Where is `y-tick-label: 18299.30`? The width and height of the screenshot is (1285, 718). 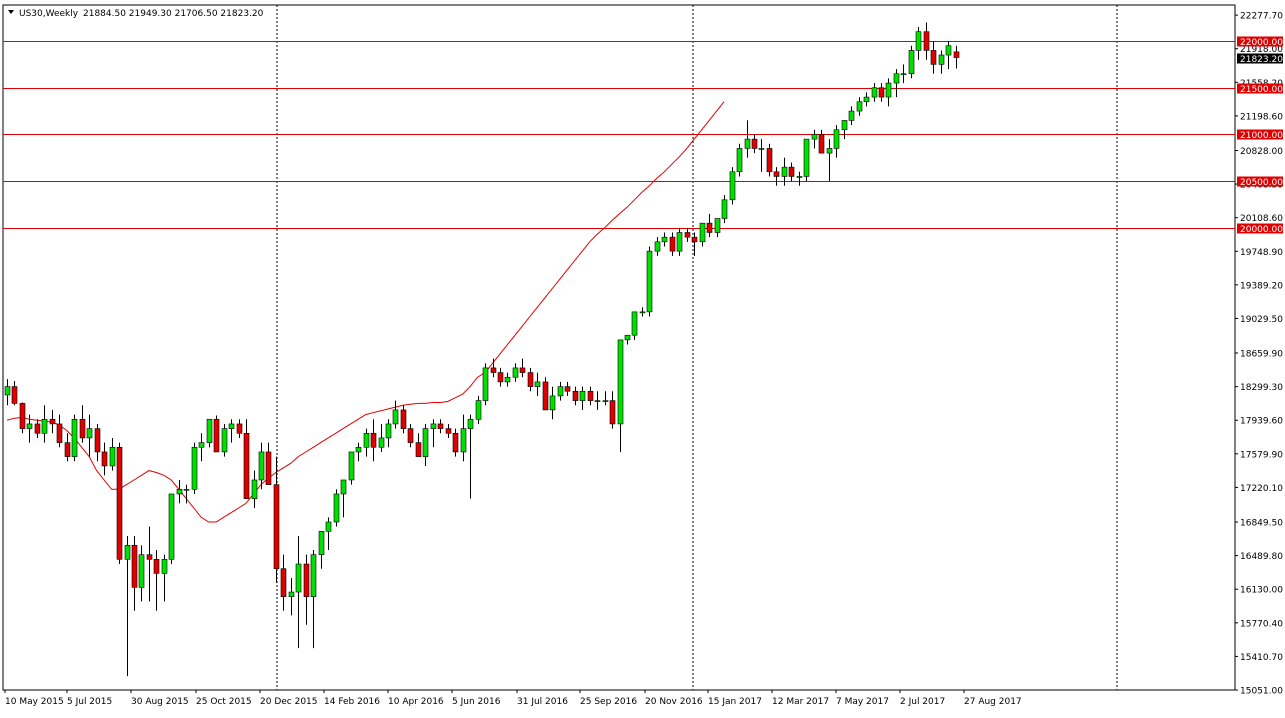 y-tick-label: 18299.30 is located at coordinates (1261, 388).